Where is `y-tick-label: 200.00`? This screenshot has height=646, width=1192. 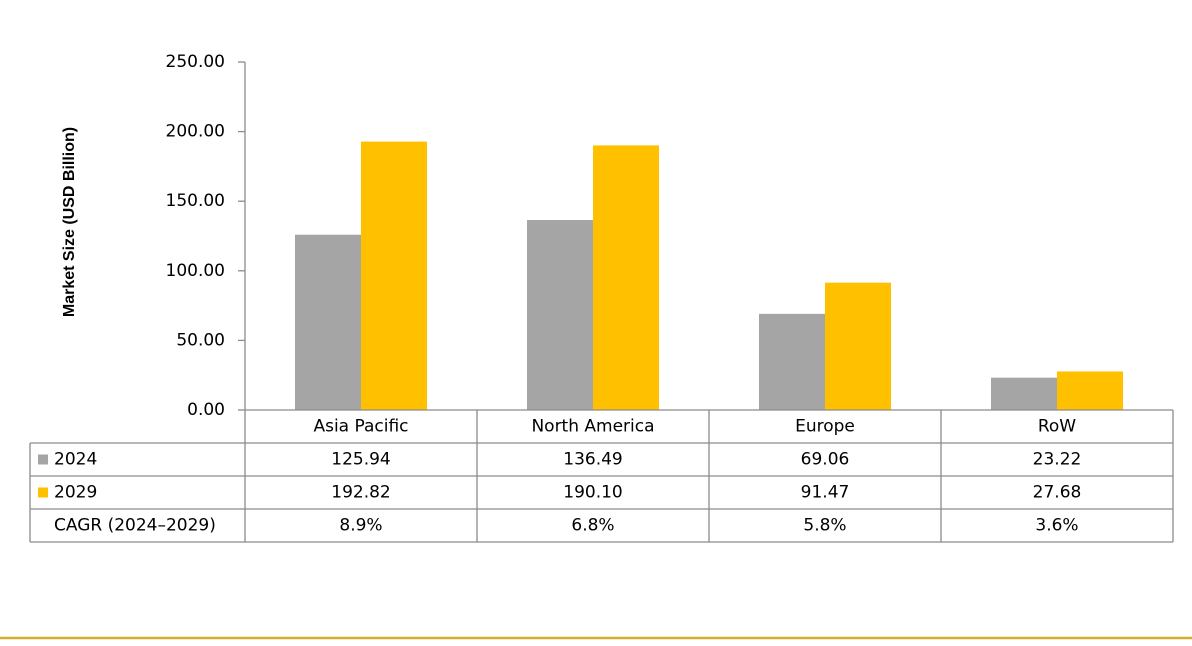
y-tick-label: 200.00 is located at coordinates (195, 132).